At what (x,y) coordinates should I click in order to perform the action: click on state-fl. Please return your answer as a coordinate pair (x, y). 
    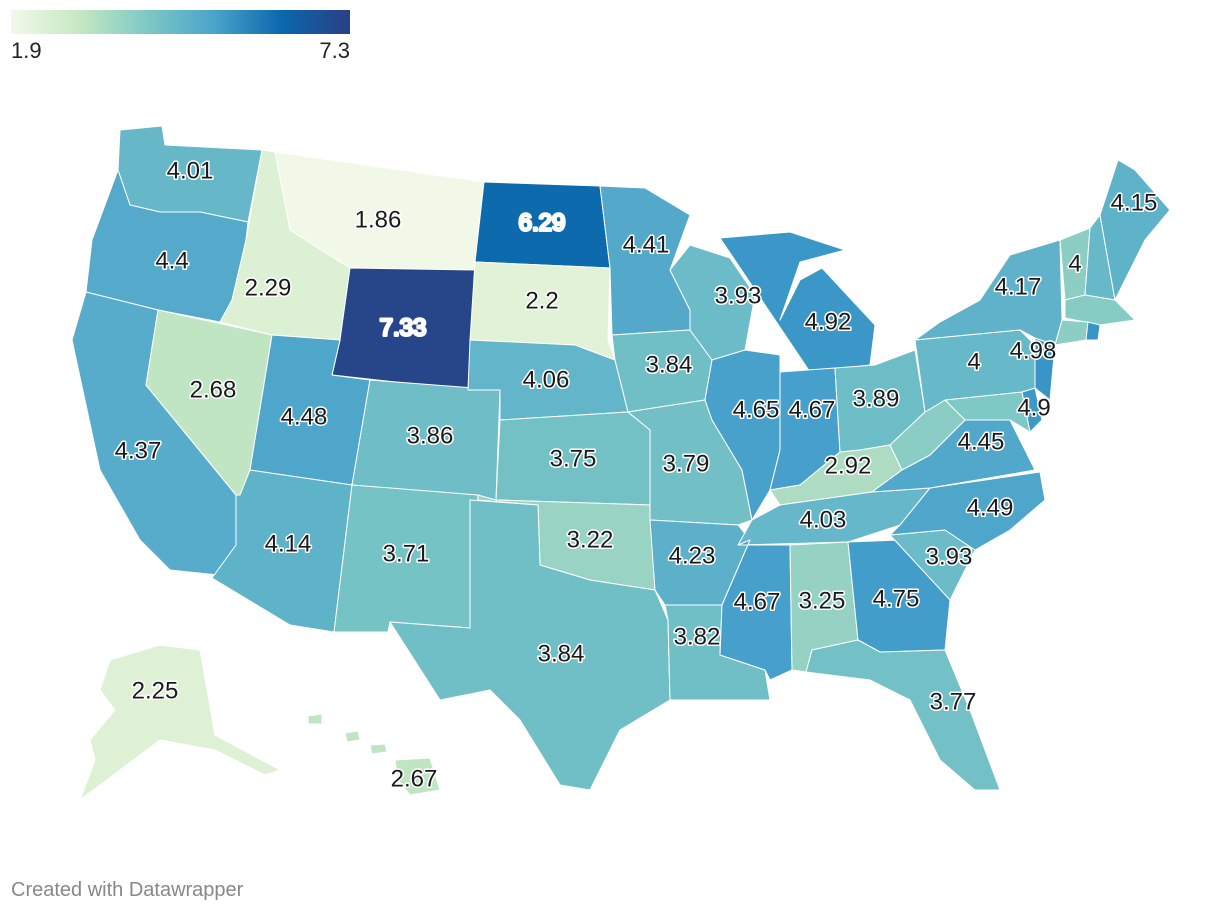
    Looking at the image, I should click on (903, 715).